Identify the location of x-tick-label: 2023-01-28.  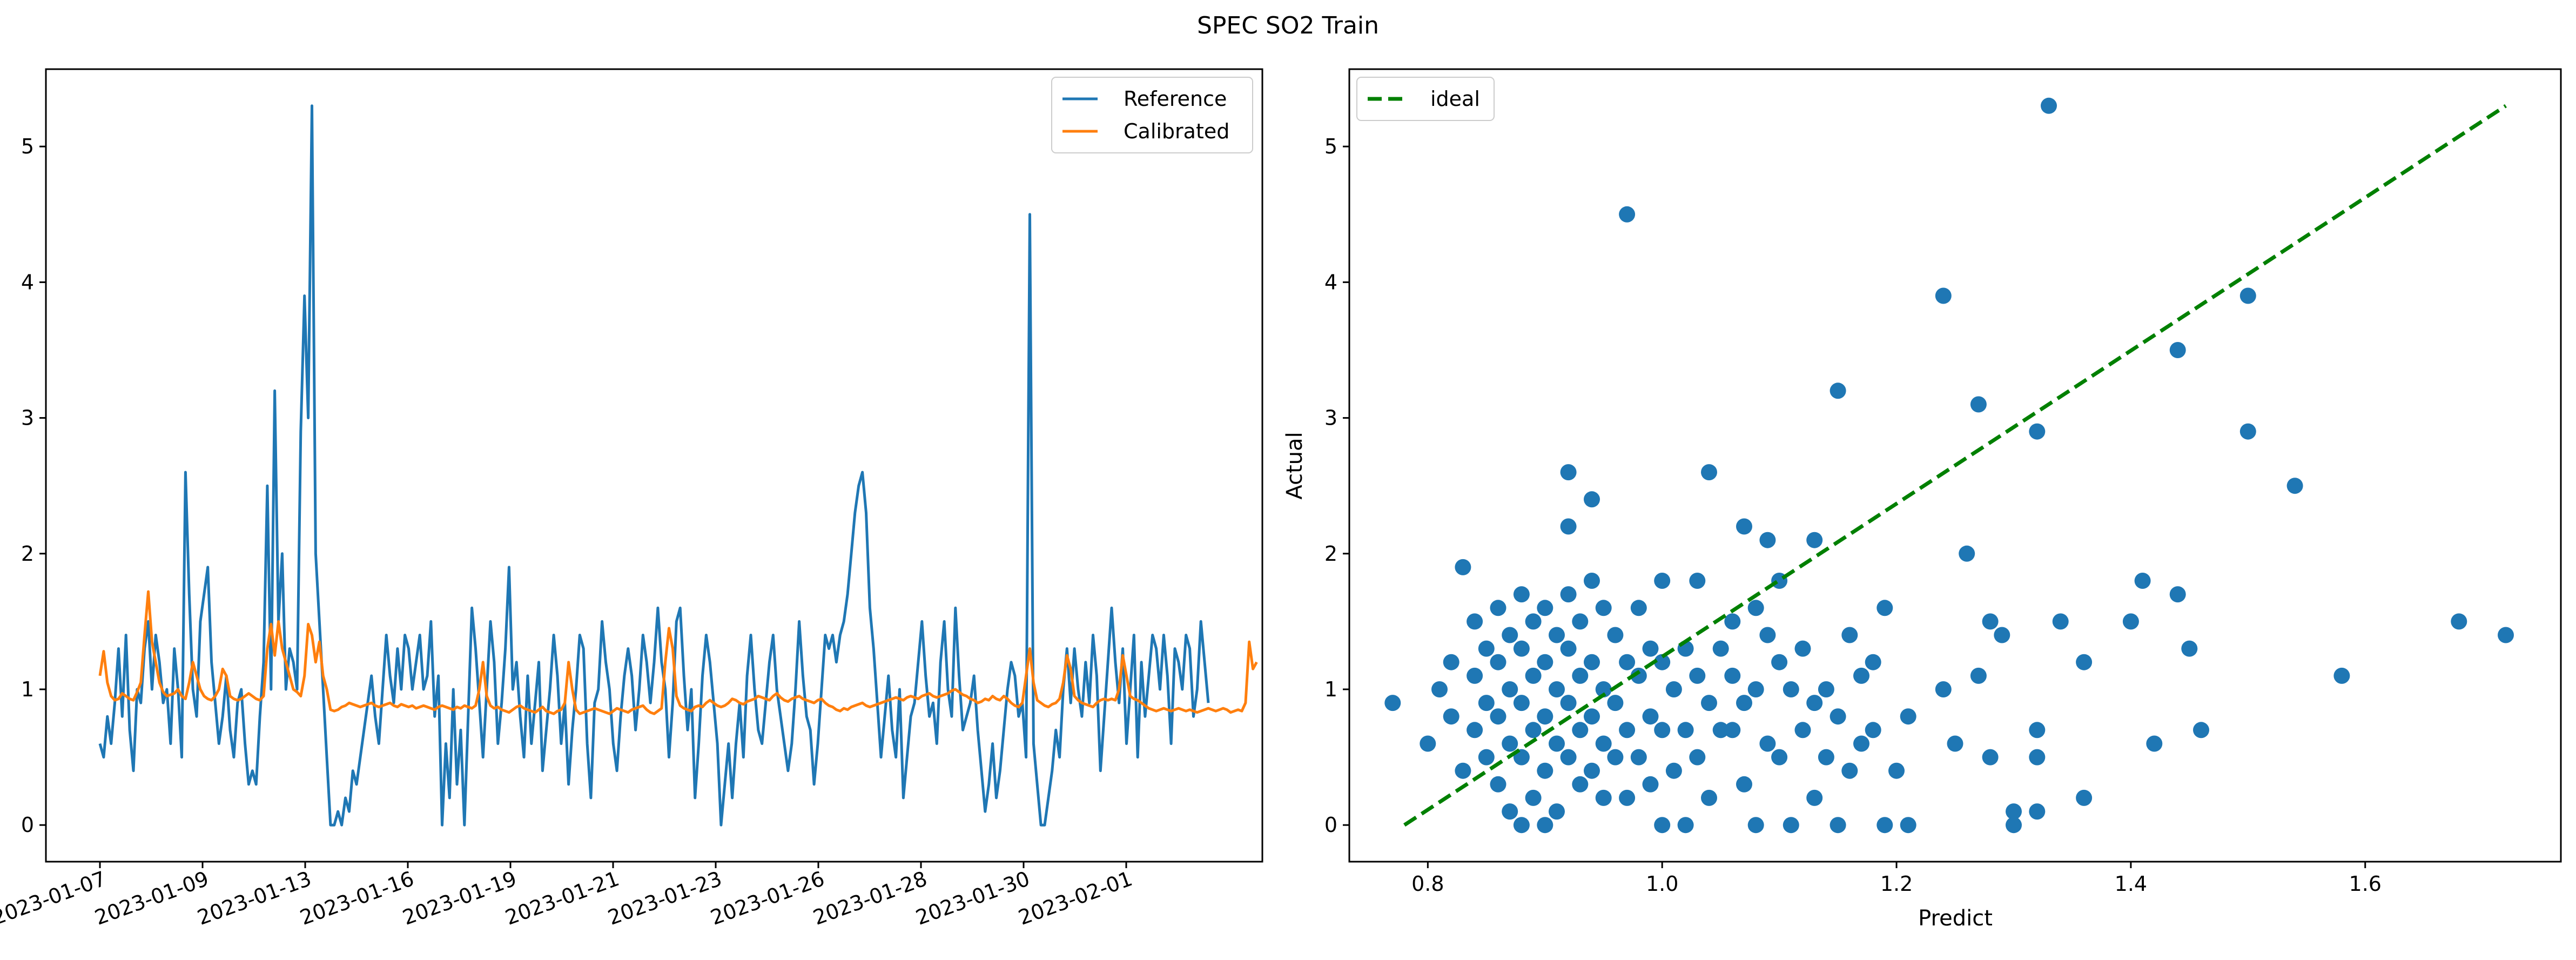
(870, 898).